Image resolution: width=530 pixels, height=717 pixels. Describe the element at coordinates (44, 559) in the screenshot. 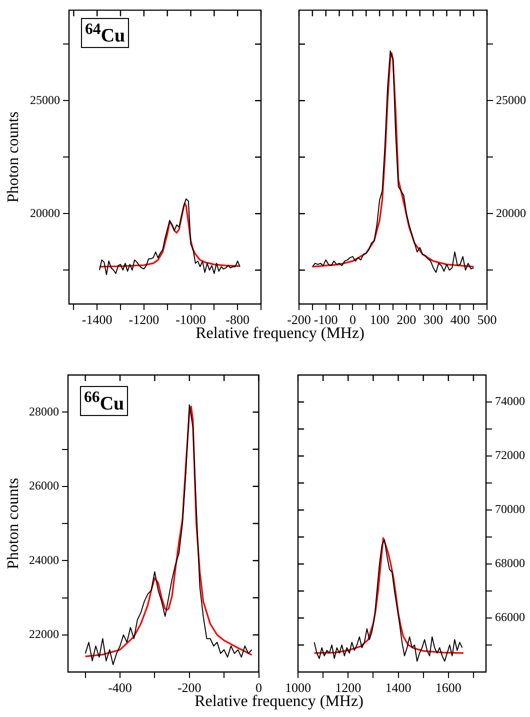

I see `y-tick-label: 24000` at that location.